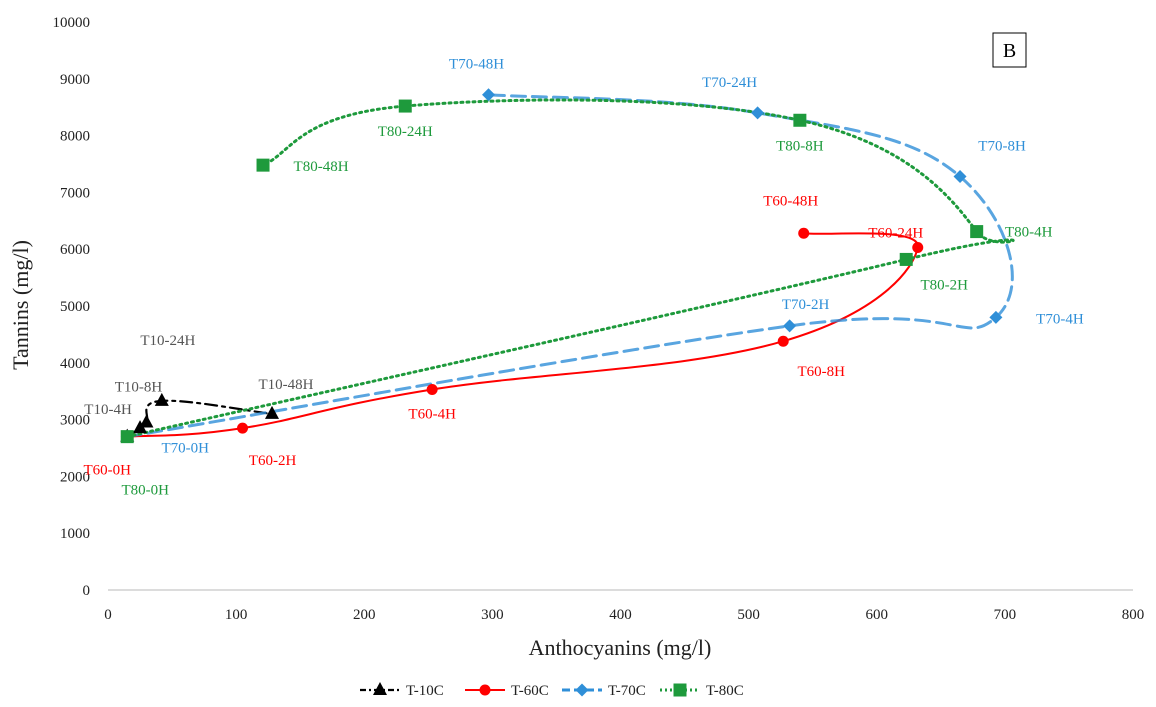  I want to click on point-label: T10-4H, so click(108, 410).